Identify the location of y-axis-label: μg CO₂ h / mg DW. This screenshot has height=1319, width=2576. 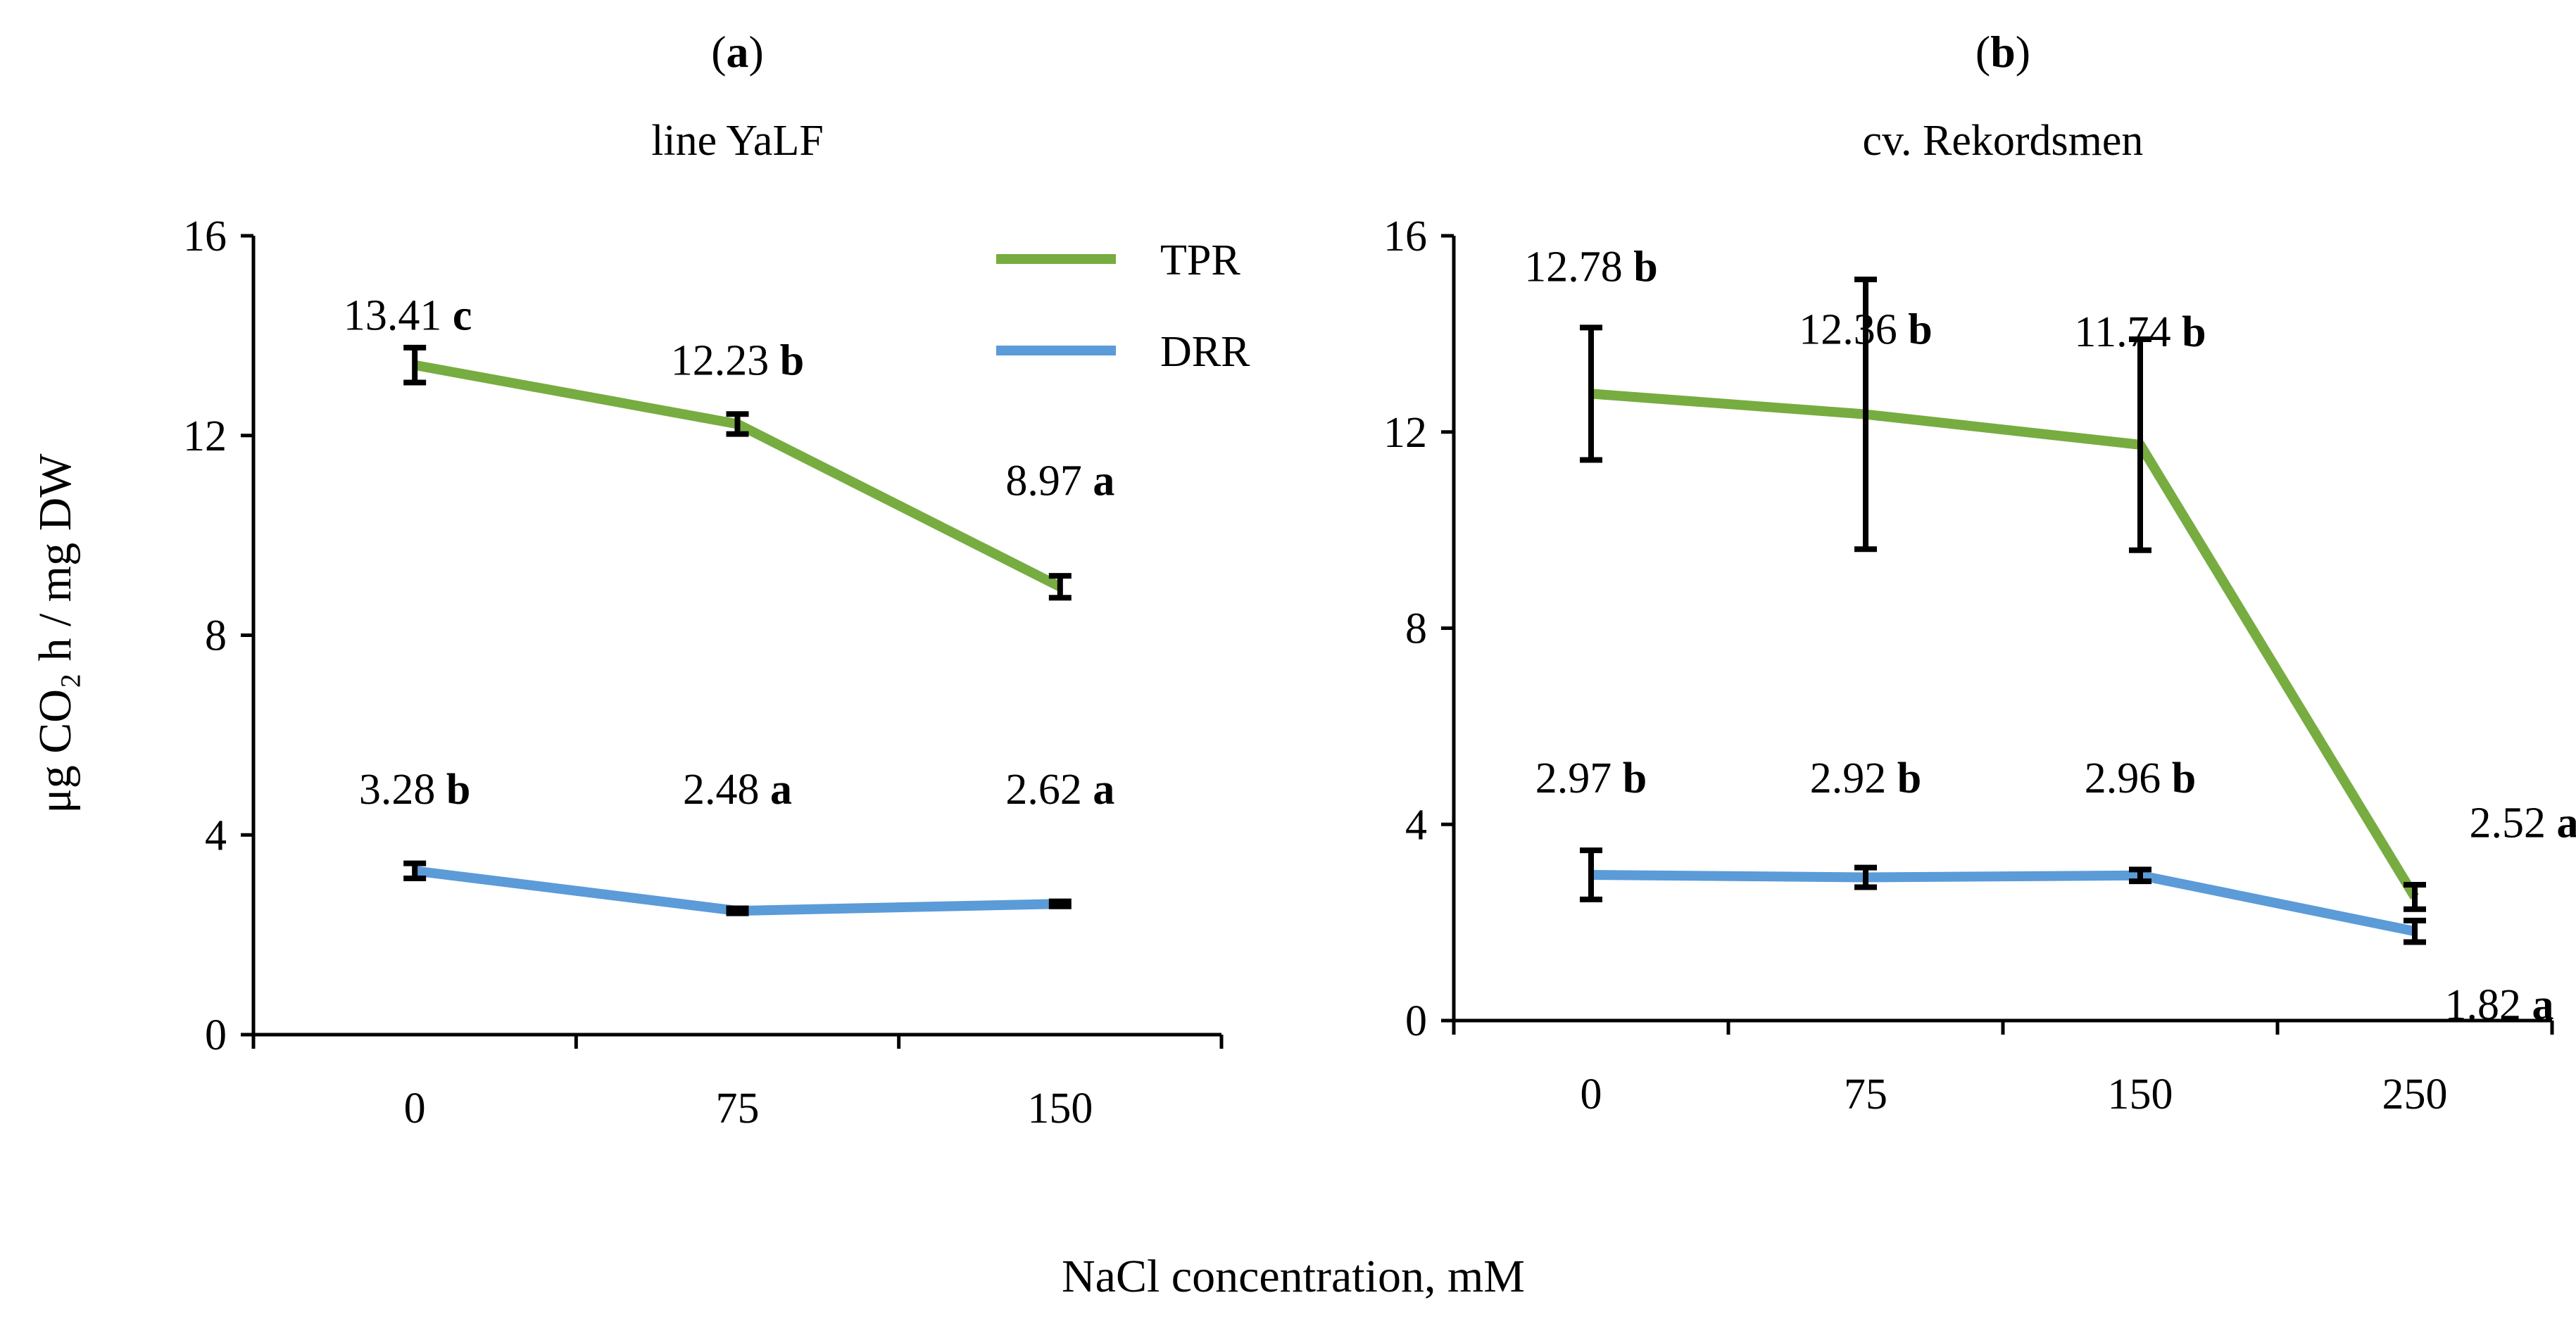
(55, 633).